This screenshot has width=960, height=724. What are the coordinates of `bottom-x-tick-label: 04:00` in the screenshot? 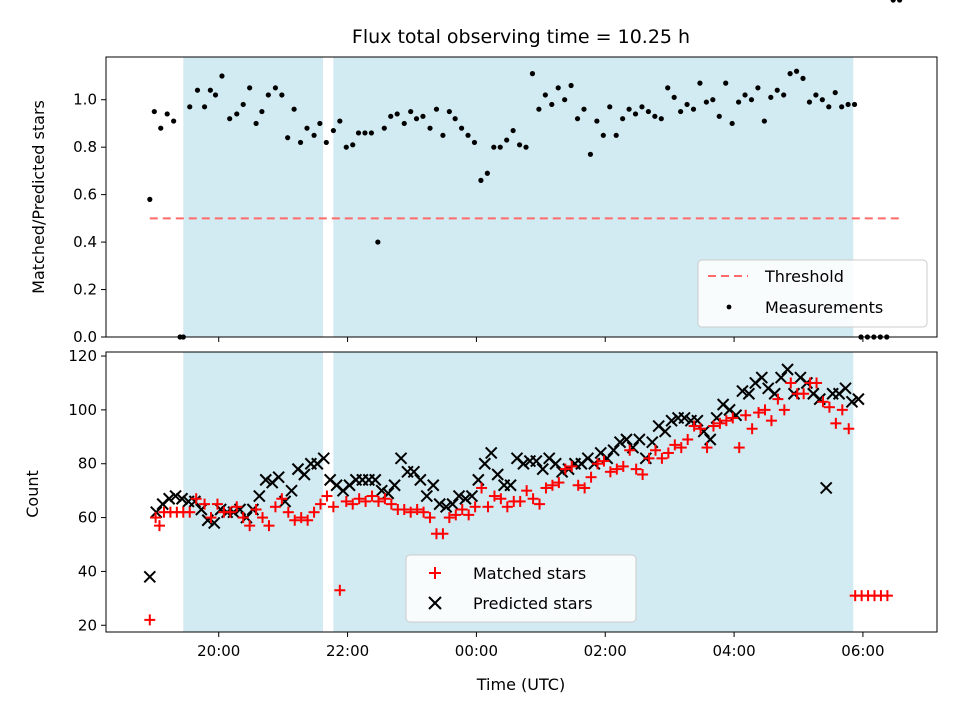 It's located at (733, 651).